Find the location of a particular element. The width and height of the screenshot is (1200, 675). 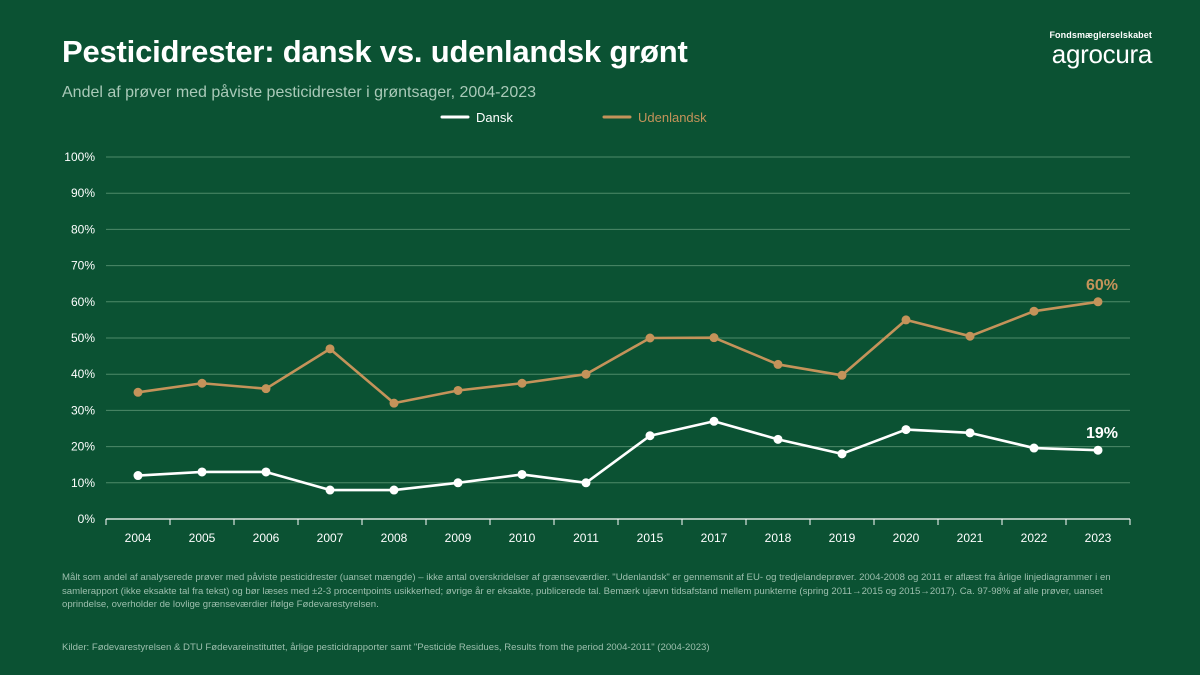

y-axis: 0% 10% 20% 30% 40% 50% 60% 70% 80% 90% 100% is located at coordinates (79, 338).